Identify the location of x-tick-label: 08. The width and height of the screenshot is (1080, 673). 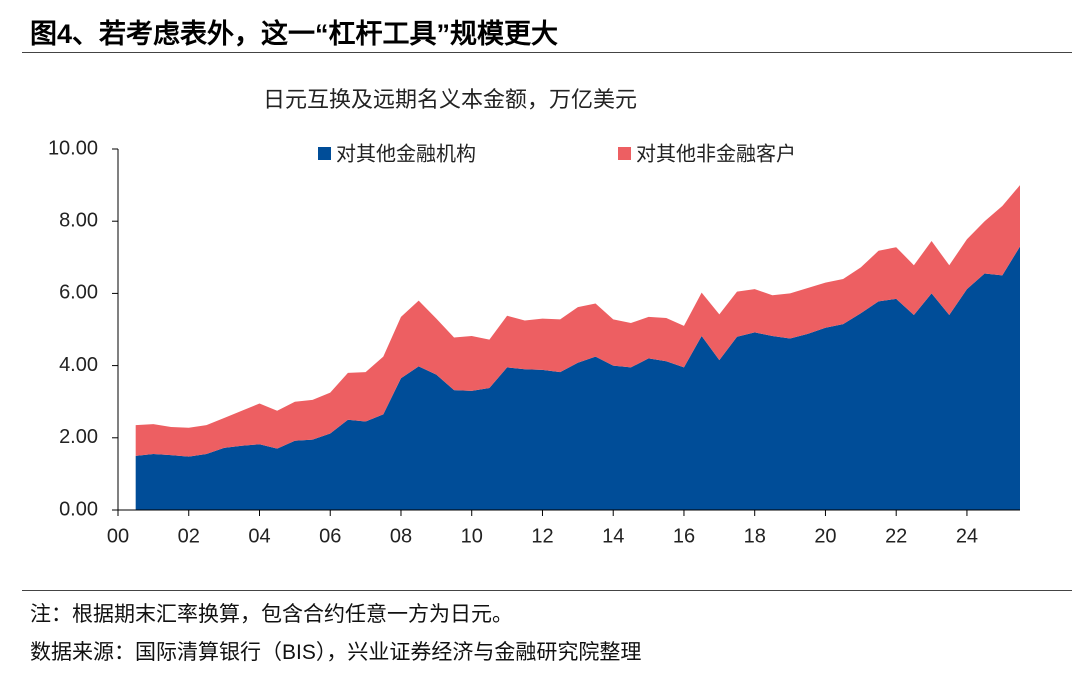
(401, 536).